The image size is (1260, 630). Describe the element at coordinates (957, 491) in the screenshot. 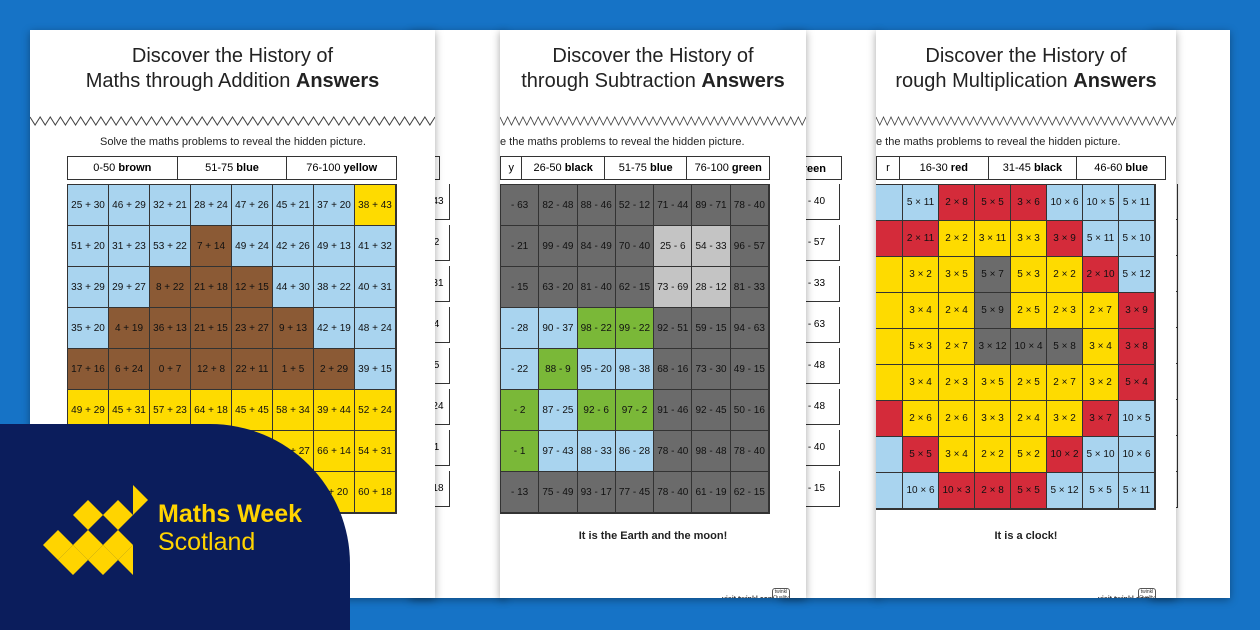

I see `grid-cell: 10 × 3` at that location.